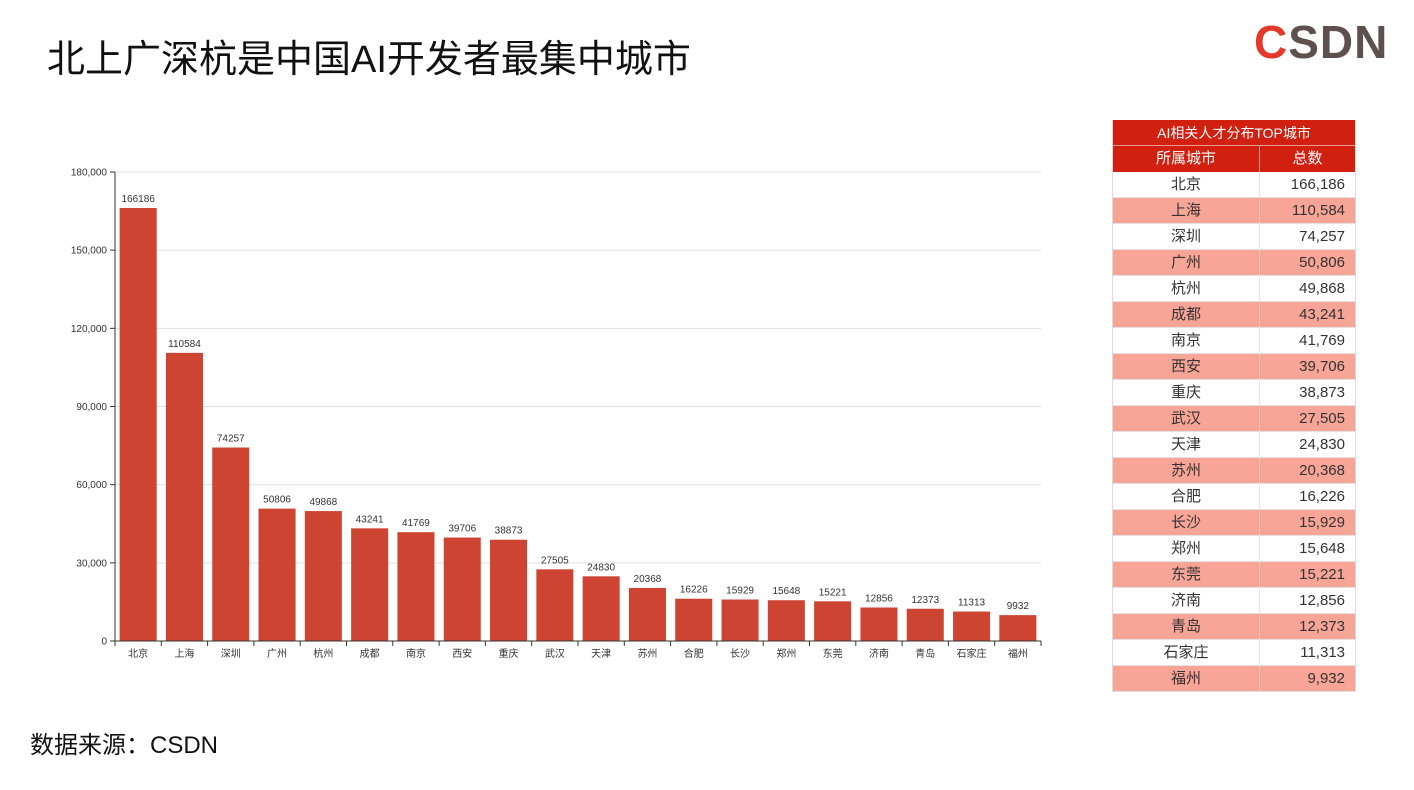 This screenshot has width=1414, height=790. I want to click on city-cell: 北京, so click(1186, 184).